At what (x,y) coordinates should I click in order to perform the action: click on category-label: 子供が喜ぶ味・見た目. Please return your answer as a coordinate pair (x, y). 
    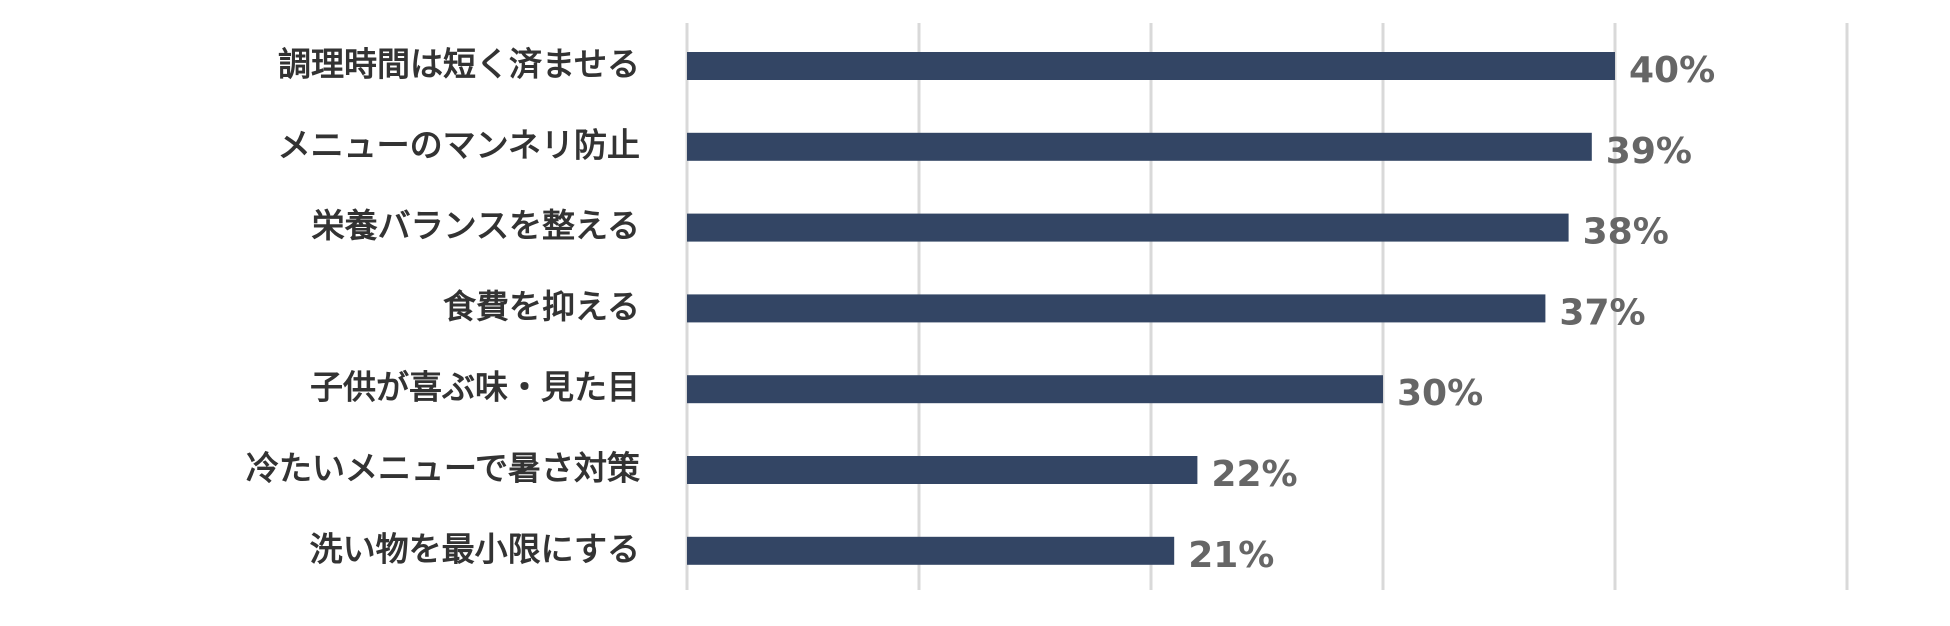
    Looking at the image, I should click on (475, 387).